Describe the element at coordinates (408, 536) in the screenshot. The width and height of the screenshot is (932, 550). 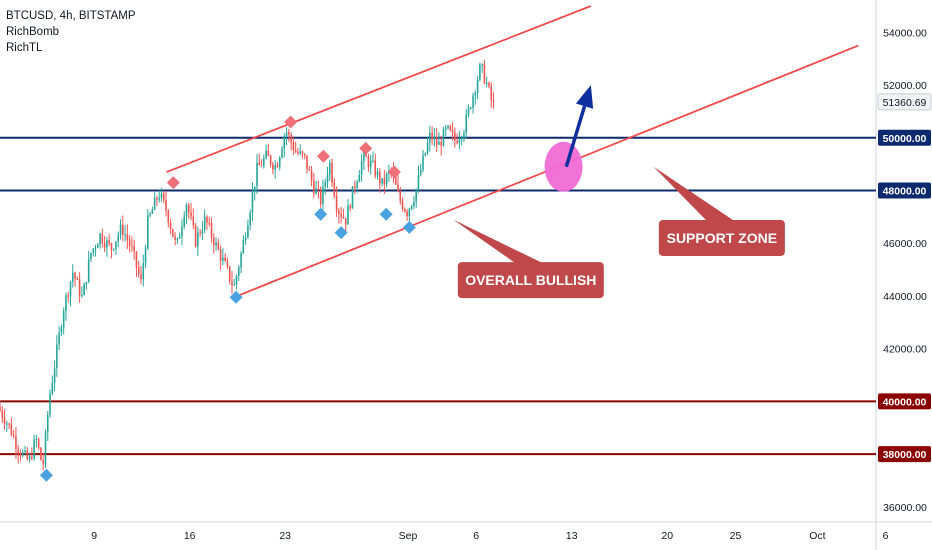
I see `x-tick-label: Sep` at that location.